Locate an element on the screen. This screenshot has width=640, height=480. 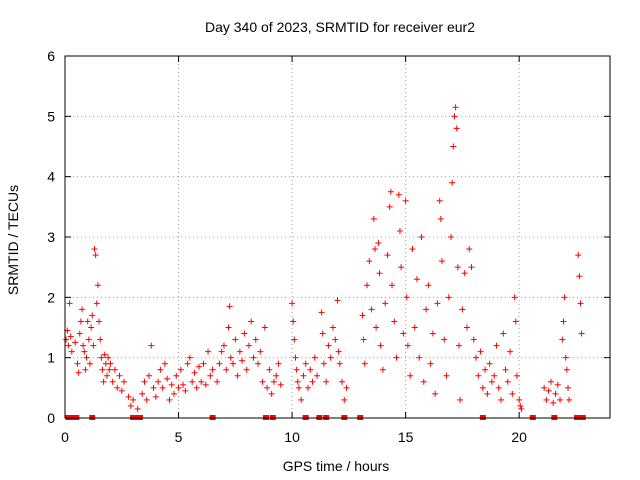
x-axis-label: GPS time / hours is located at coordinates (336, 466).